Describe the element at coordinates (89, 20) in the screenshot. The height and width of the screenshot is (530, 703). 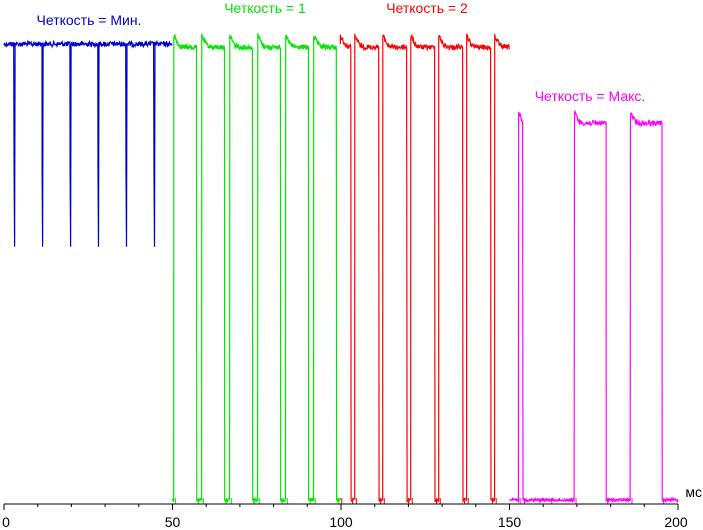
I see `series-label: Четкость = Мин.` at that location.